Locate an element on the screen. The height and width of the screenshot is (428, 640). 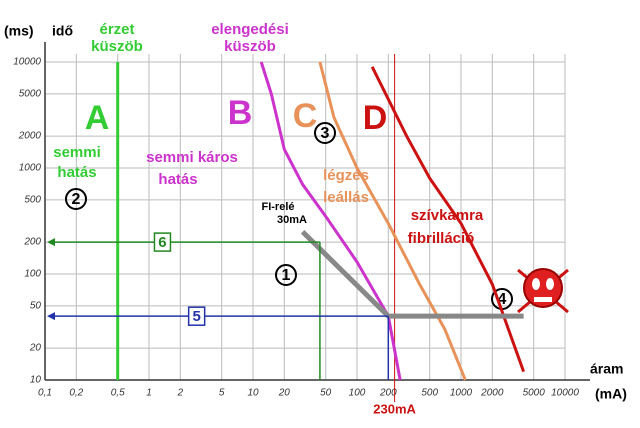
arrow-label: 6 is located at coordinates (162, 242).